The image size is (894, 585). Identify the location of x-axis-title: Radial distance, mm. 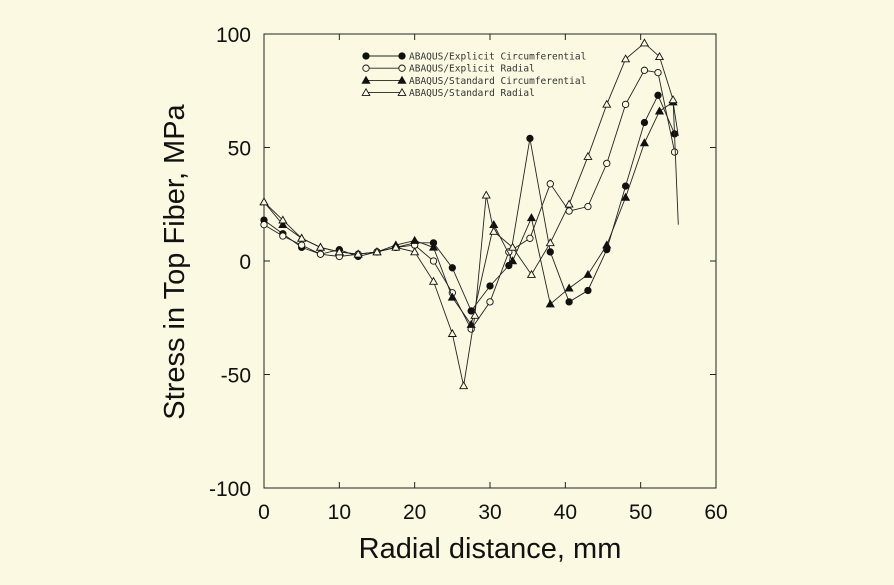
(490, 549).